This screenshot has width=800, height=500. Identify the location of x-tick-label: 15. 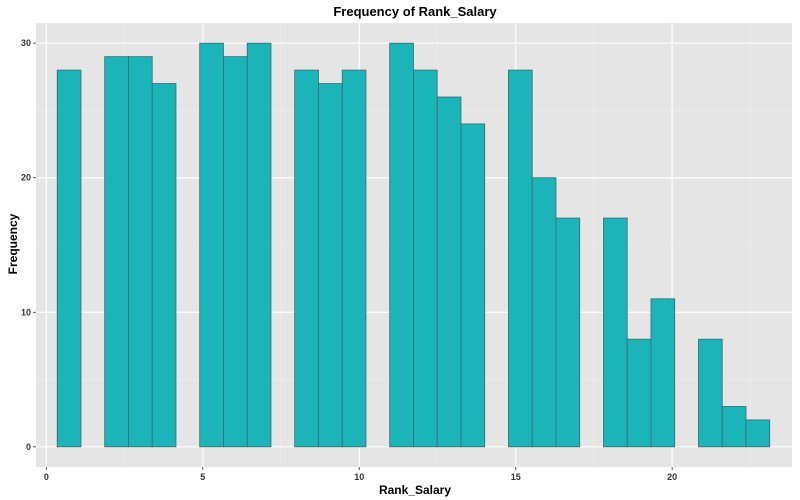
(516, 477).